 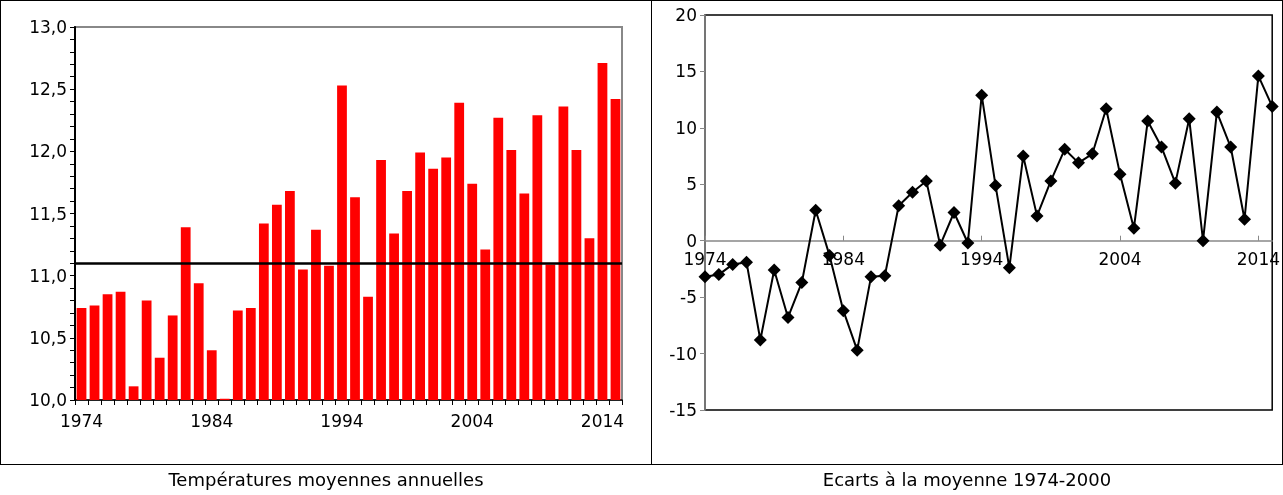 I want to click on x-tick-label: 2014, so click(x=602, y=420).